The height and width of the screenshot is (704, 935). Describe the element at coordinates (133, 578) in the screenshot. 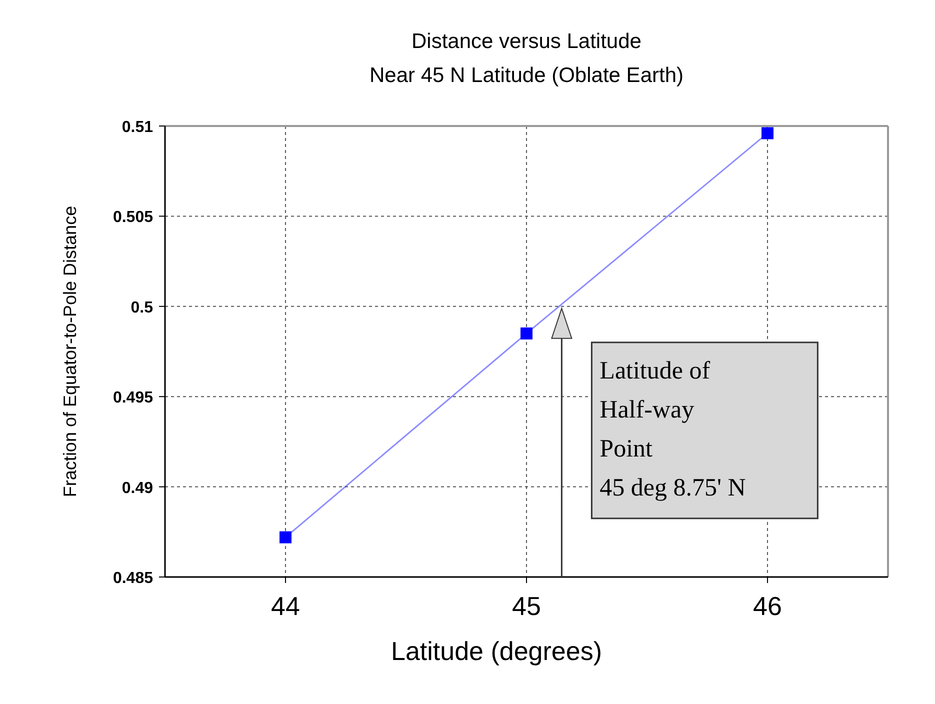

I see `y-tick-label: 0.485` at that location.